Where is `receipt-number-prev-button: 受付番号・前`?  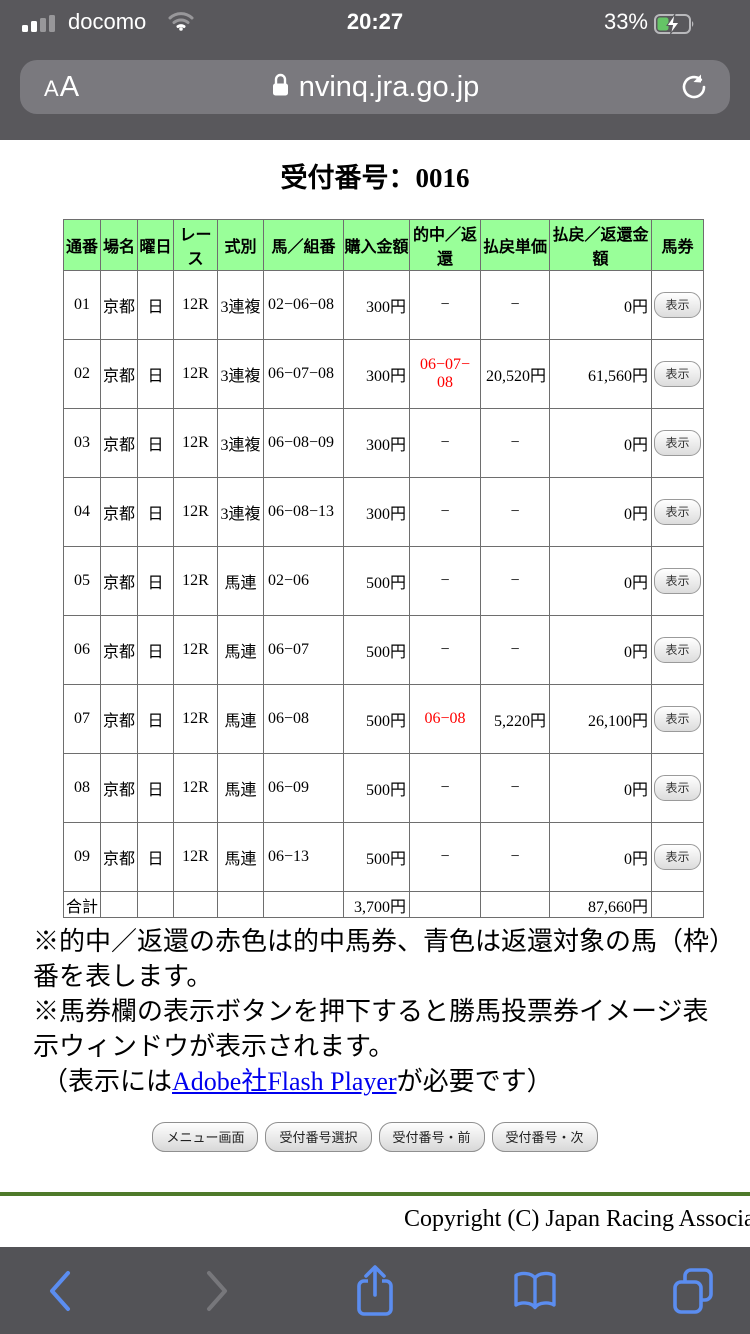
receipt-number-prev-button: 受付番号・前 is located at coordinates (431, 1137).